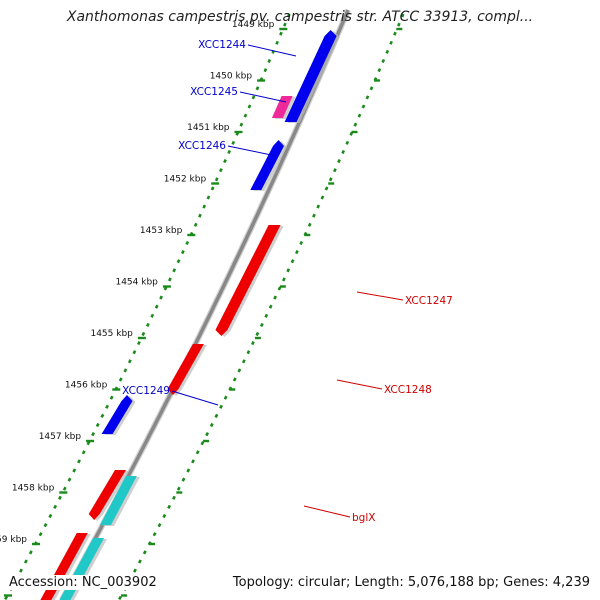  I want to click on gene-label-bglx: bglX, so click(363, 518).